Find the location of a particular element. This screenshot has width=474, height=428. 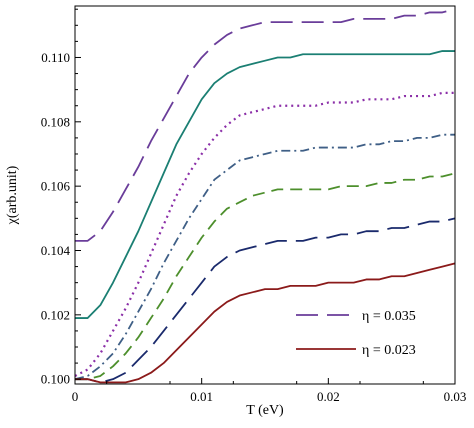

y-tick-label: 0.108 is located at coordinates (55, 121).